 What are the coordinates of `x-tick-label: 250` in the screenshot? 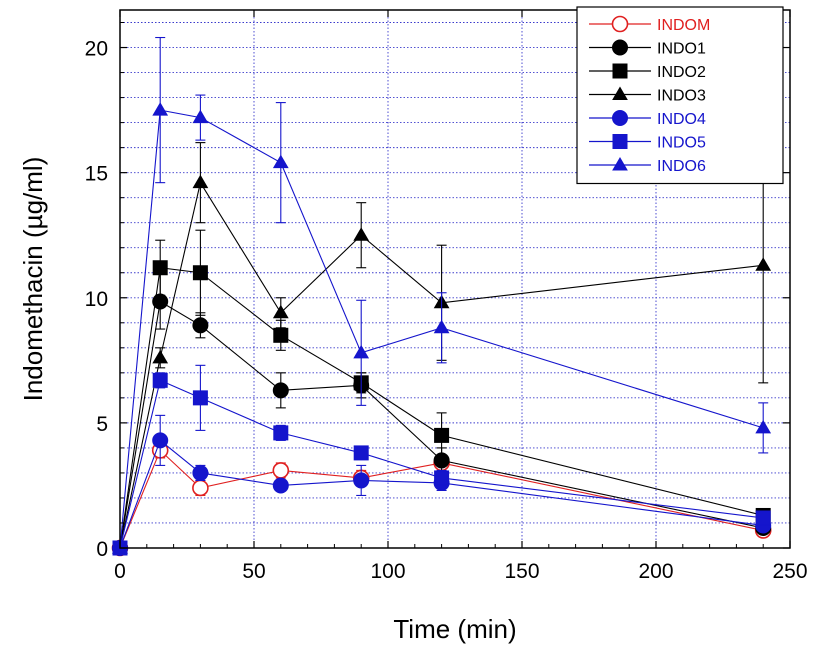 It's located at (789, 571).